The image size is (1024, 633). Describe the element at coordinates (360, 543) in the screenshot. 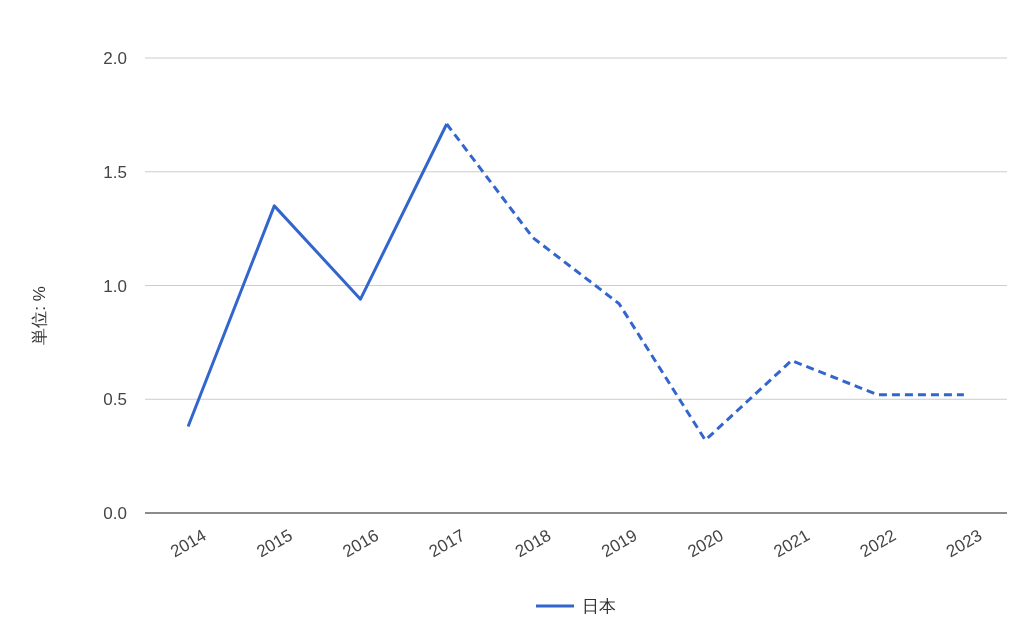

I see `x-tick-label: 2016` at that location.